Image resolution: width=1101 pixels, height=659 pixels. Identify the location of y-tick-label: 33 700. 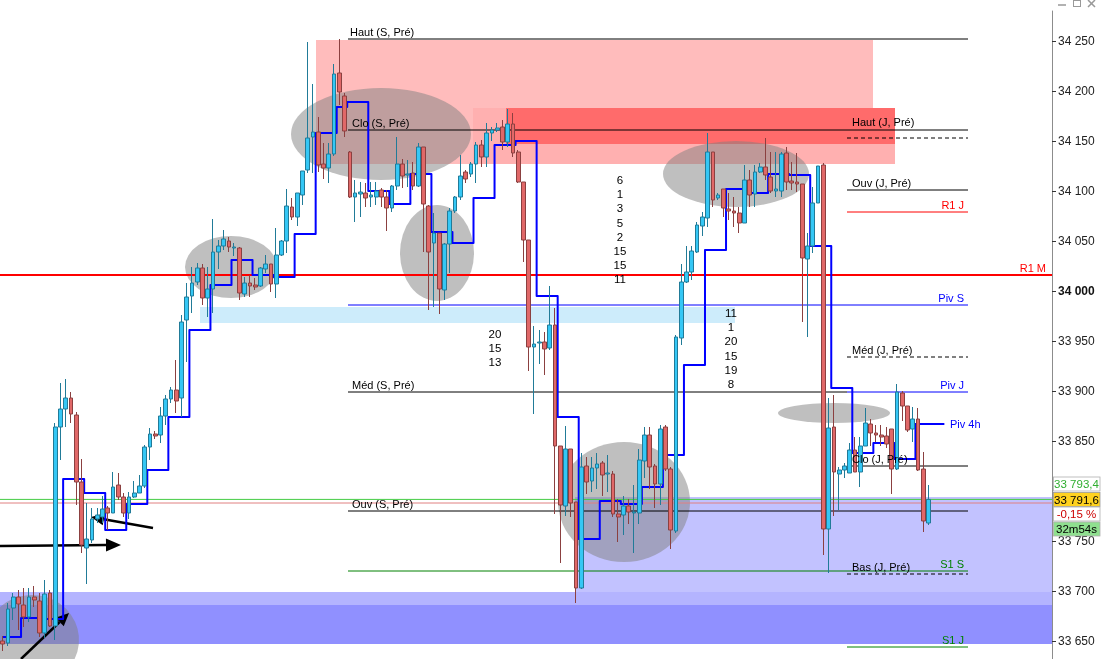
(1077, 591).